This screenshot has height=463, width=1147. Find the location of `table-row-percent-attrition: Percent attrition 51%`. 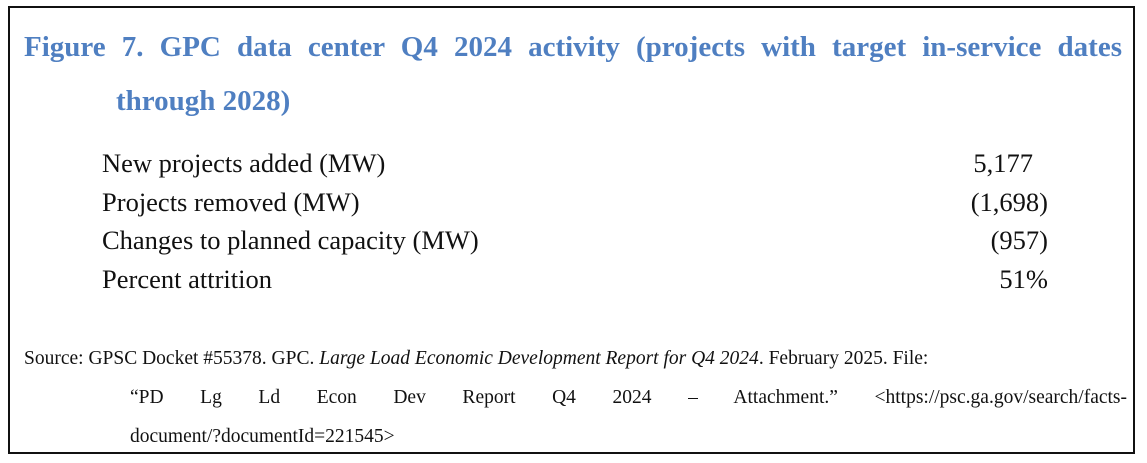

table-row-percent-attrition: Percent attrition 51% is located at coordinates (575, 283).